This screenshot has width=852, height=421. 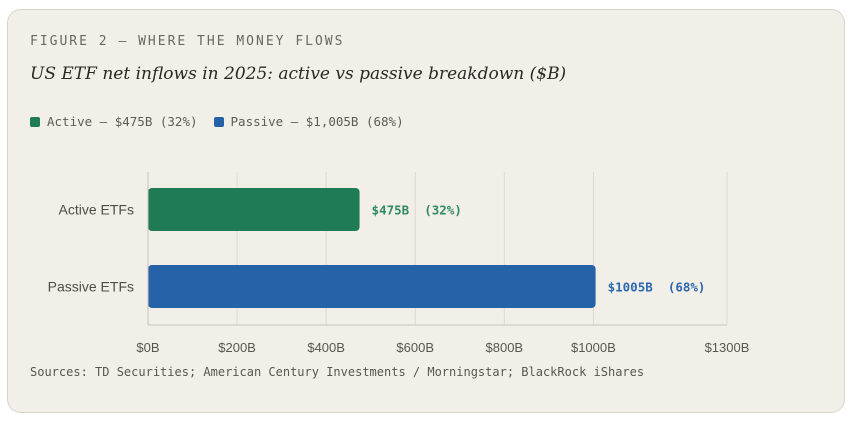 What do you see at coordinates (91, 287) in the screenshot?
I see `category-label: Passive ETFs` at bounding box center [91, 287].